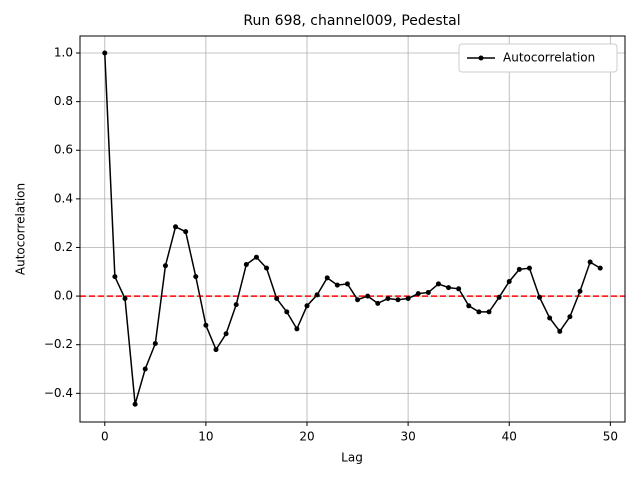  I want to click on y-tick-label: 0.8, so click(63, 101).